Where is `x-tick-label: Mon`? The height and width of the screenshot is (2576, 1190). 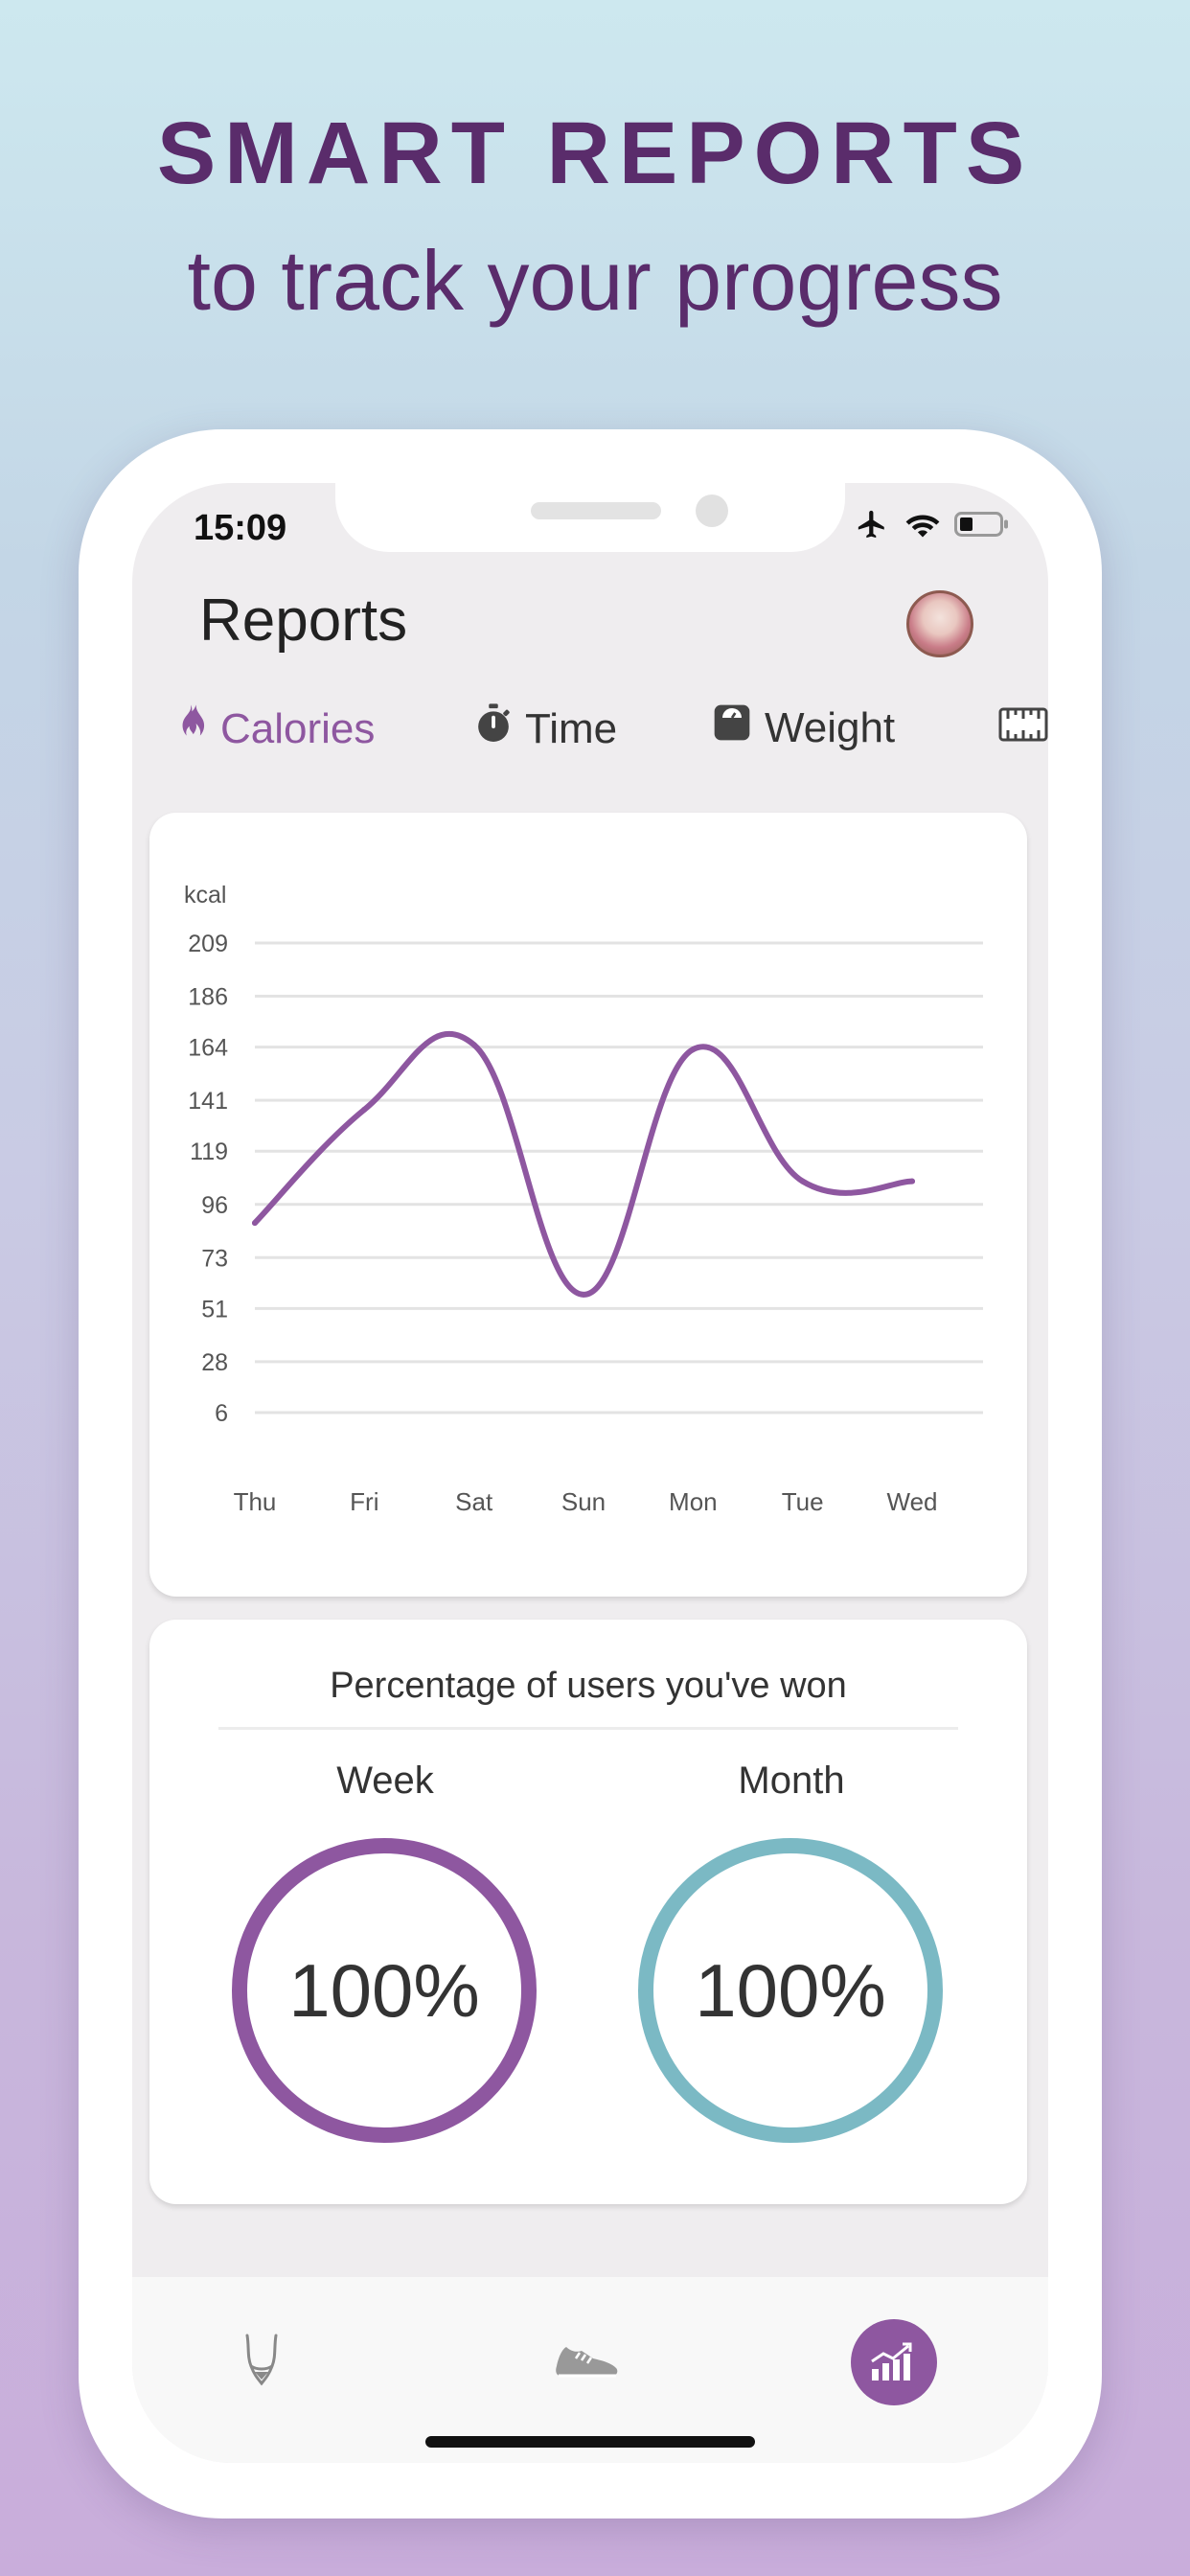 x-tick-label: Mon is located at coordinates (694, 1502).